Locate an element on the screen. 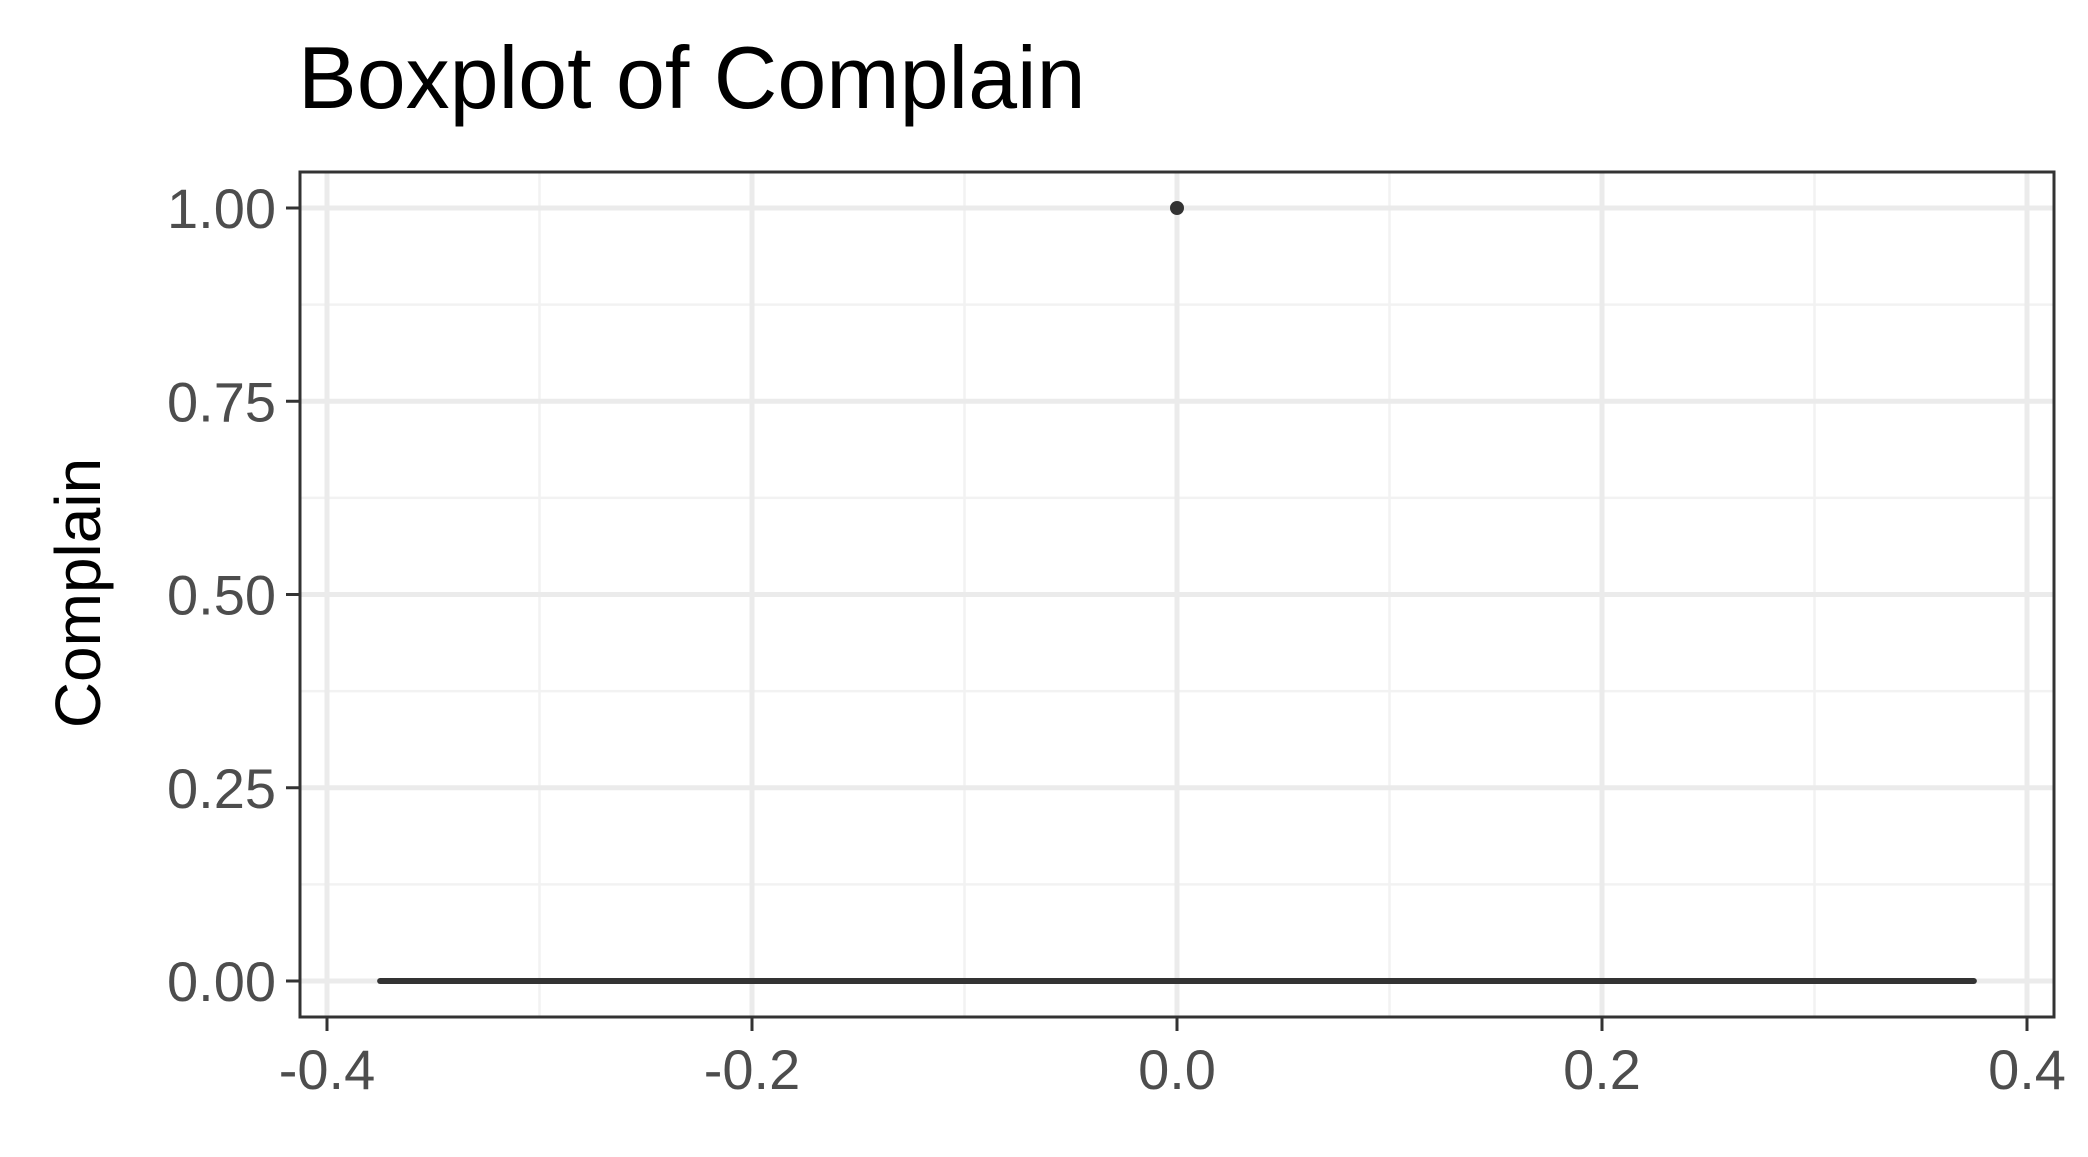 This screenshot has width=2088, height=1157. y-tick-label: 0.50 is located at coordinates (221, 595).